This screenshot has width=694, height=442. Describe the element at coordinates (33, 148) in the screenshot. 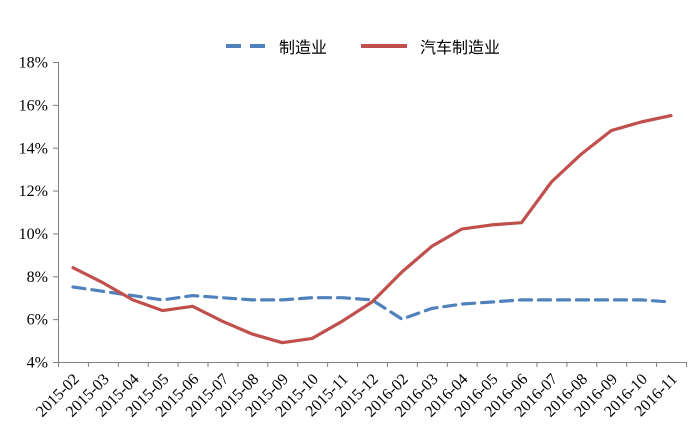

I see `y-axis-tick-label: 14%` at that location.